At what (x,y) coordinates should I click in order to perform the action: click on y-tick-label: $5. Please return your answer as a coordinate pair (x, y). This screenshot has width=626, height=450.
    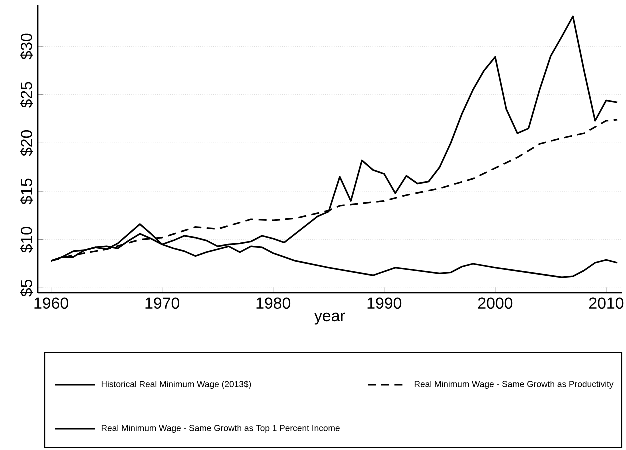
    Looking at the image, I should click on (27, 288).